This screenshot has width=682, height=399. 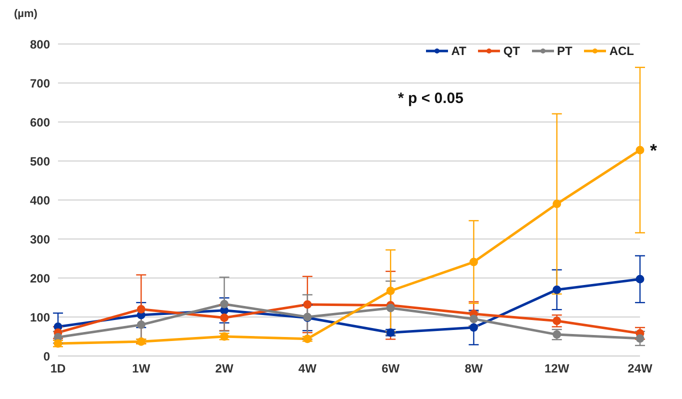 What do you see at coordinates (58, 369) in the screenshot?
I see `x-tick-label: 1D` at bounding box center [58, 369].